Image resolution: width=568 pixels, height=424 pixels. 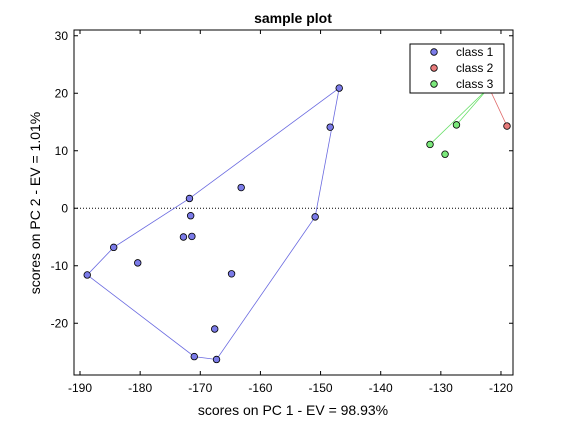 What do you see at coordinates (80, 388) in the screenshot?
I see `x-tick-label: -190` at bounding box center [80, 388].